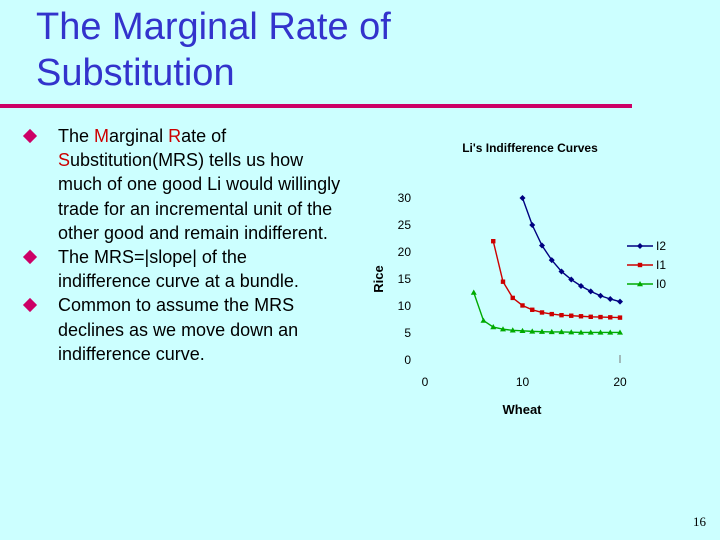 The height and width of the screenshot is (540, 720). I want to click on series-line-i2, so click(571, 250).